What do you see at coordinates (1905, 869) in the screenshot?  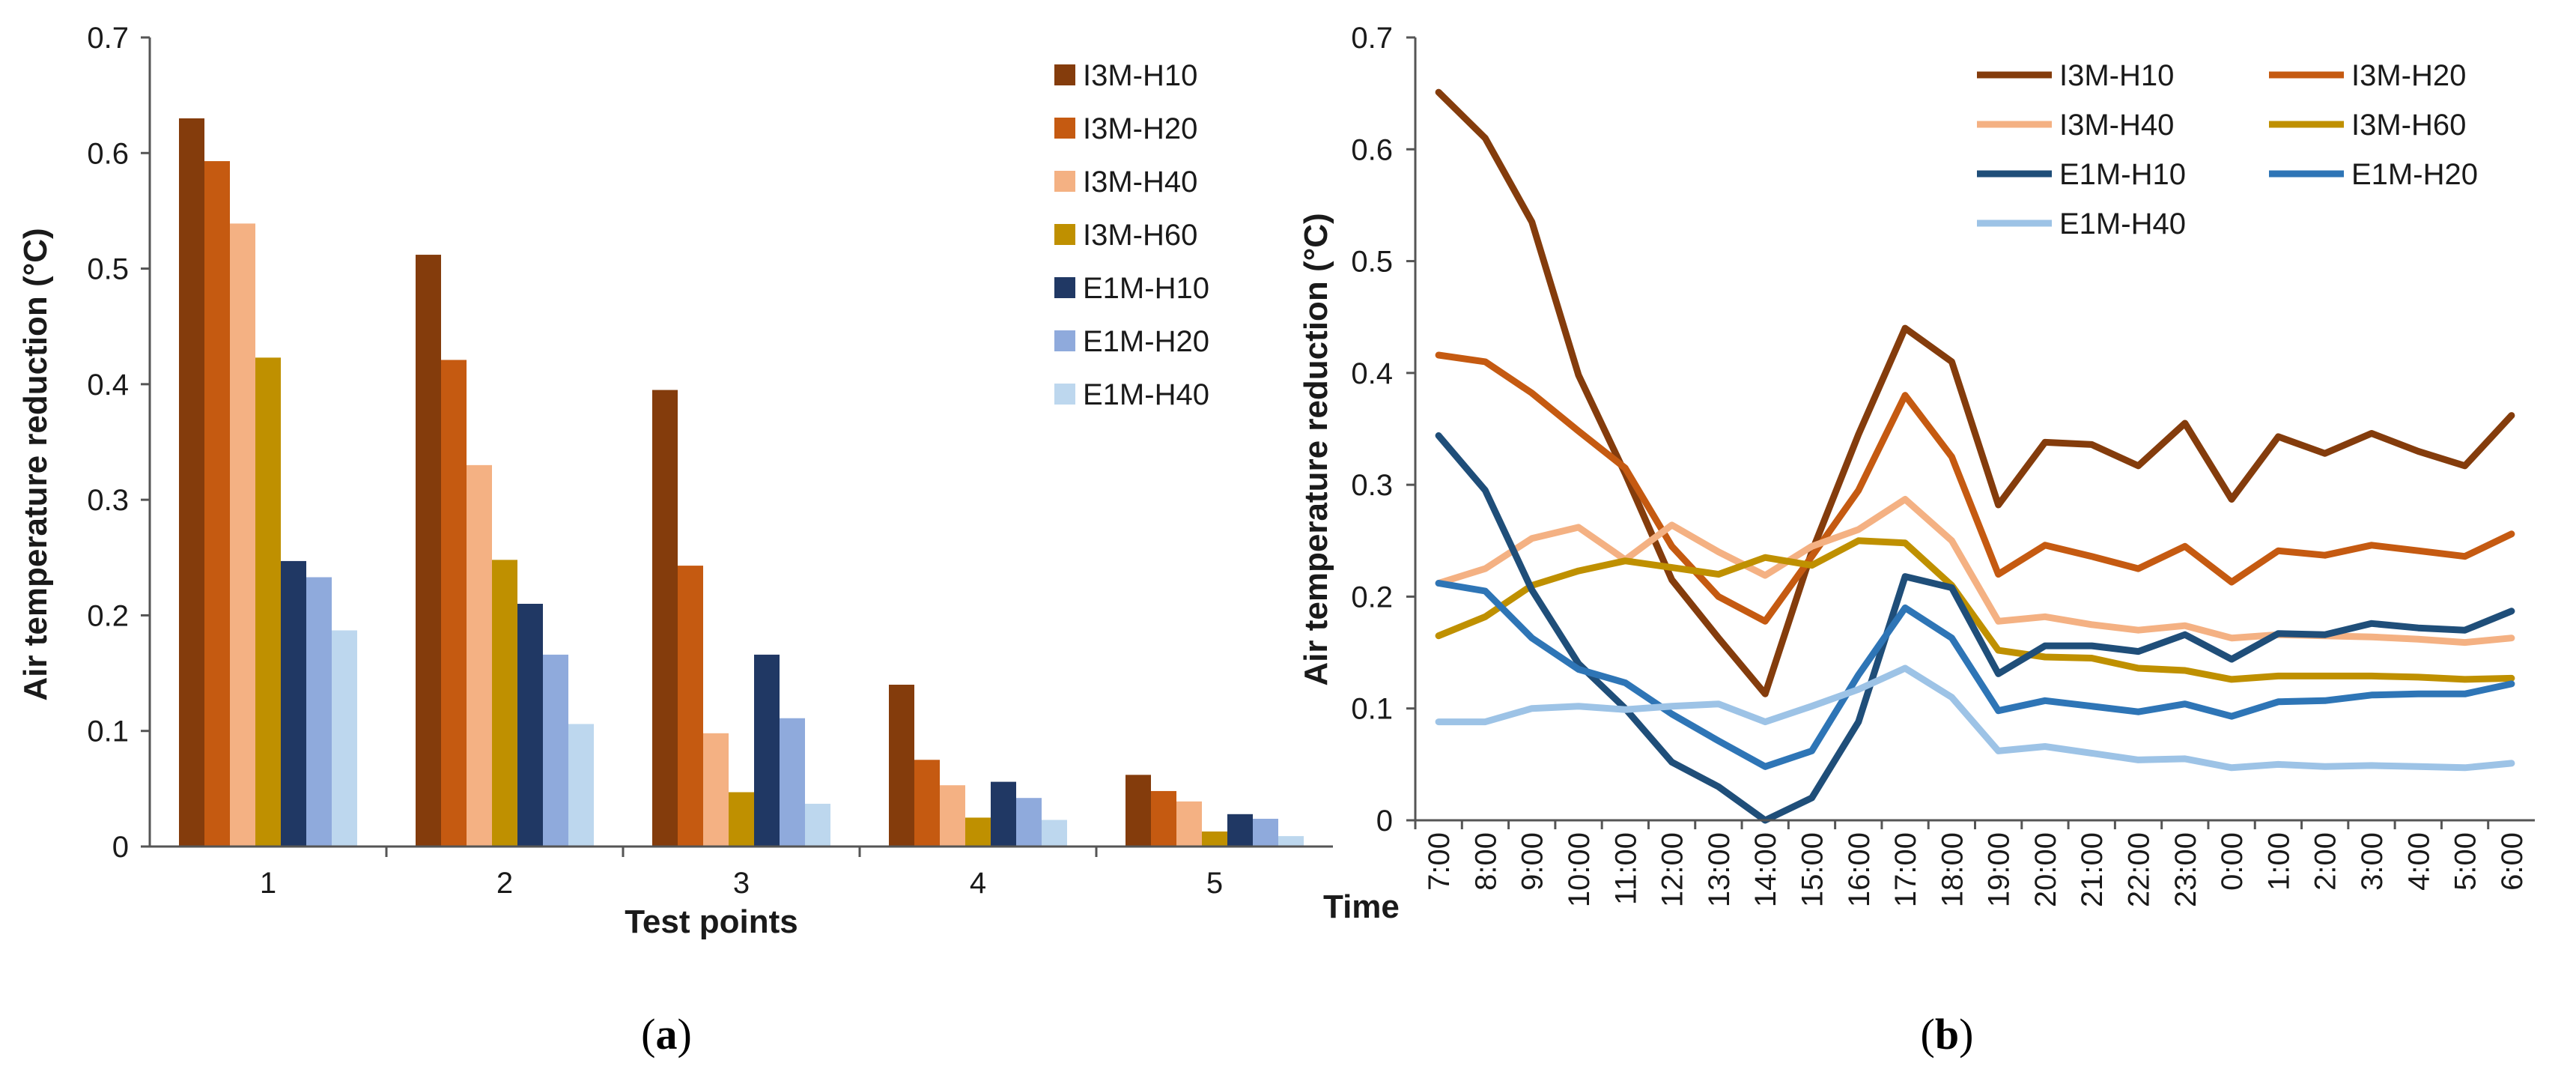 I see `x-tick-label: 17:00` at bounding box center [1905, 869].